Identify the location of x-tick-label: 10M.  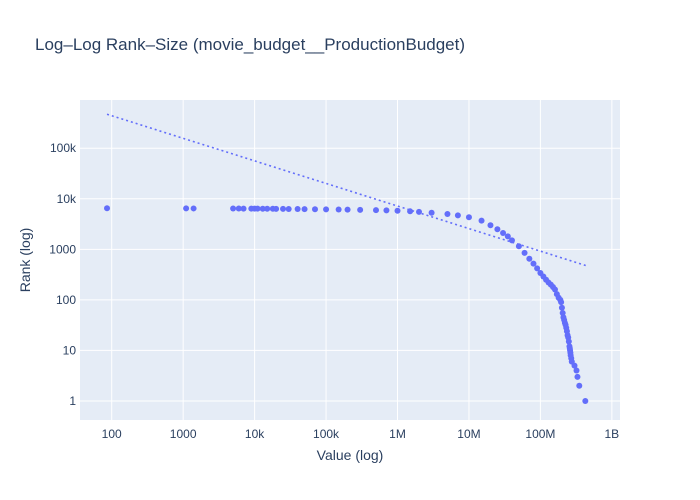
(468, 434).